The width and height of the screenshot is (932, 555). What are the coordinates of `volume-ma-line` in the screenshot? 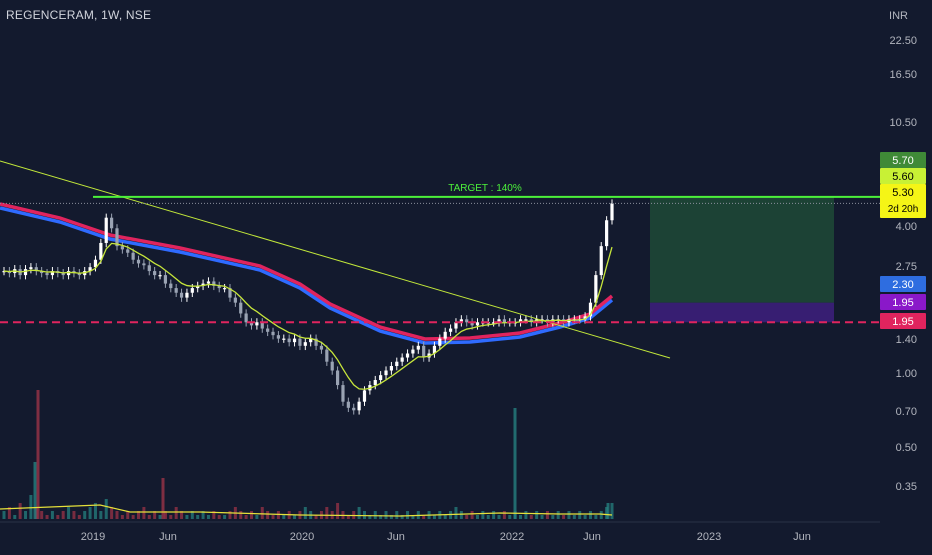 It's located at (306, 510).